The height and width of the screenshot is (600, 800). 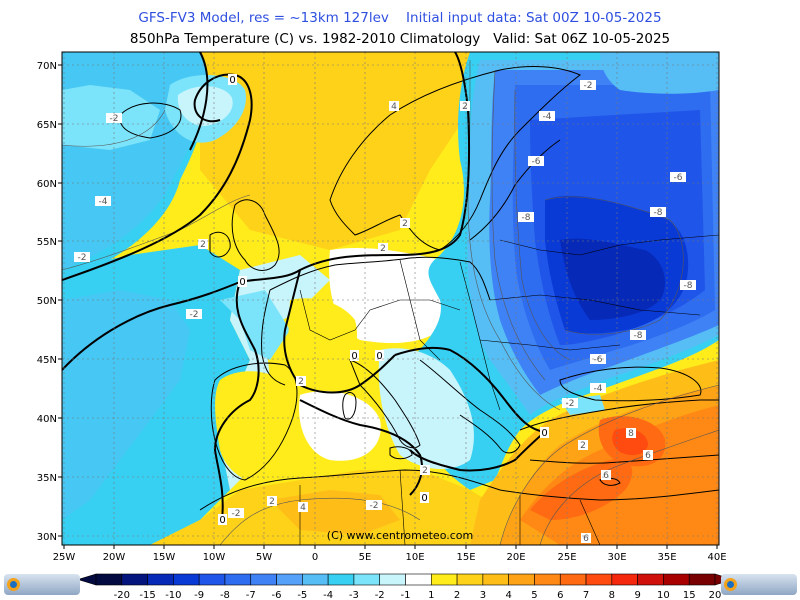 I want to click on latitude-label: 35N, so click(x=47, y=478).